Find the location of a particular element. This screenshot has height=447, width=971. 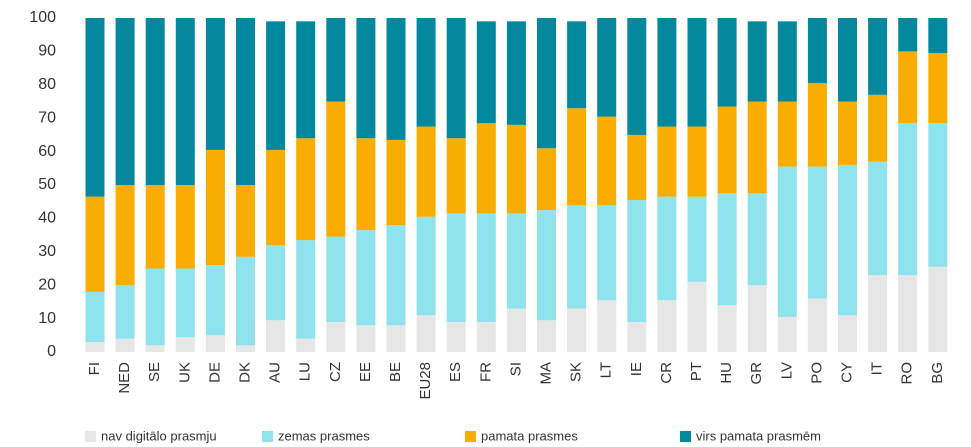

x-tick-label: LU is located at coordinates (305, 371).